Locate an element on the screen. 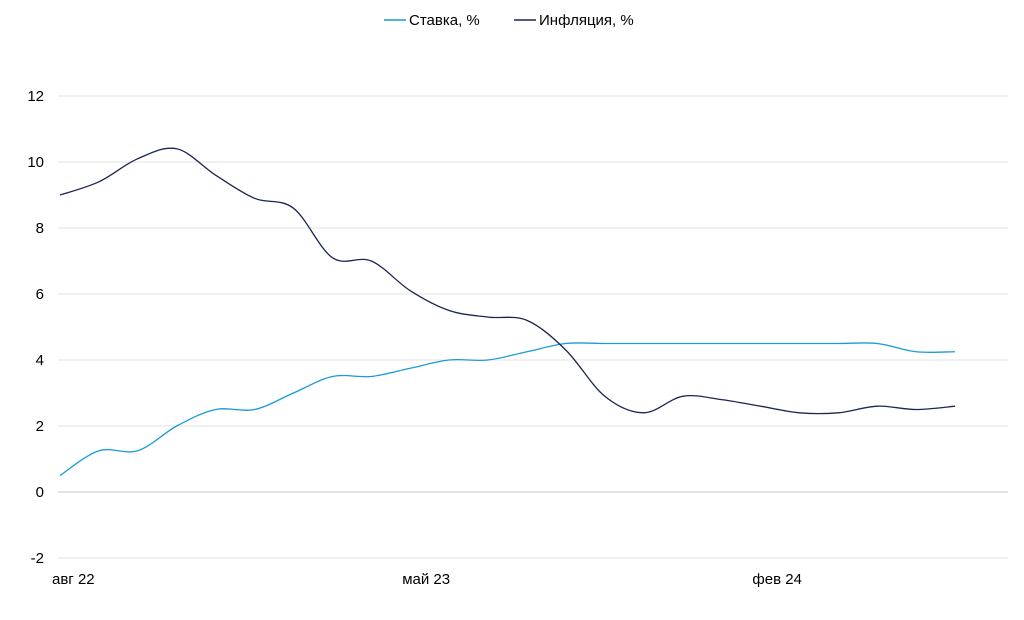 The height and width of the screenshot is (620, 1024). legend-label: Ставка, % is located at coordinates (444, 20).